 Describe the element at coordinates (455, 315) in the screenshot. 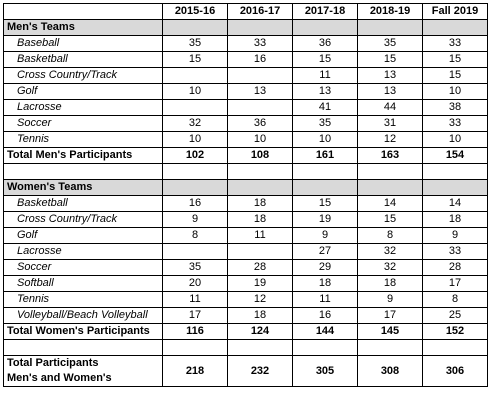

I see `participant-count: 25` at that location.